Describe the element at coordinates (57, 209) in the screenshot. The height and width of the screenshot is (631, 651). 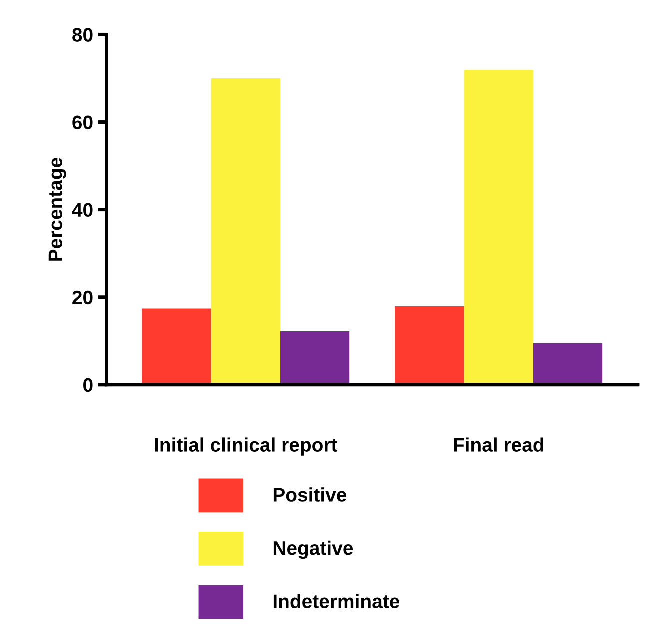
I see `y-axis-title: Percentage` at that location.